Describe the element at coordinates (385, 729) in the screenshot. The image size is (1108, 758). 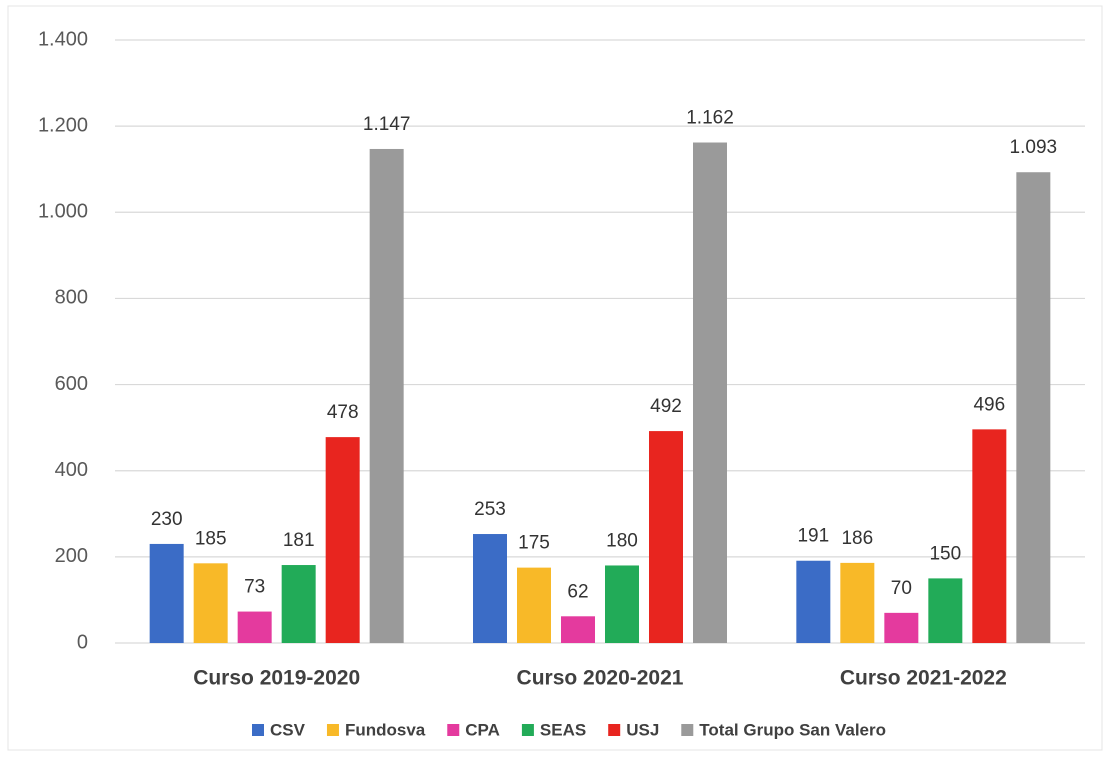
I see `legend-label: Fundosva` at that location.